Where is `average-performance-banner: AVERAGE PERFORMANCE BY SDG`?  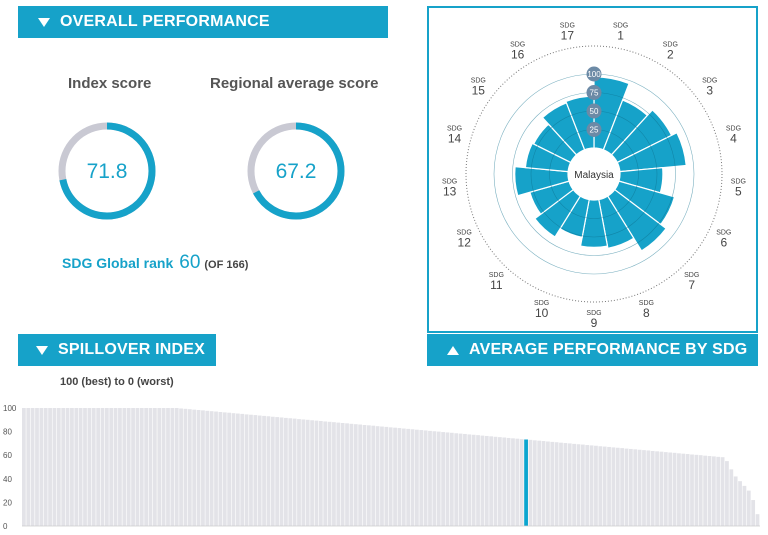 average-performance-banner: AVERAGE PERFORMANCE BY SDG is located at coordinates (592, 350).